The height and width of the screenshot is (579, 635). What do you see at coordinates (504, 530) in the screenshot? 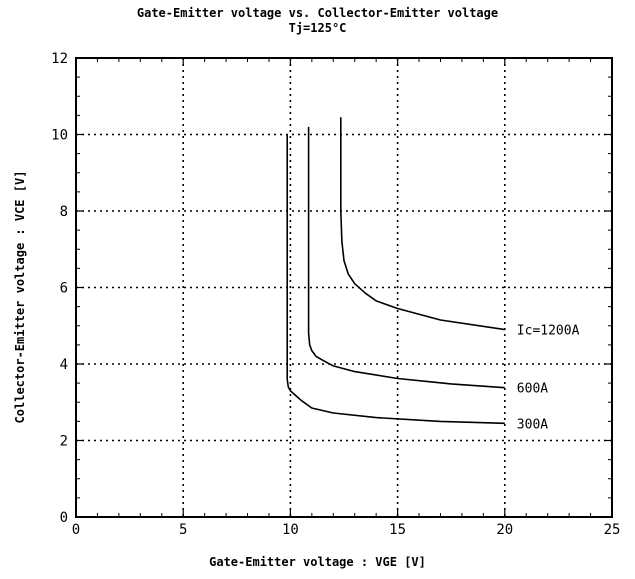
I see `x-tick-label: 20` at bounding box center [504, 530].